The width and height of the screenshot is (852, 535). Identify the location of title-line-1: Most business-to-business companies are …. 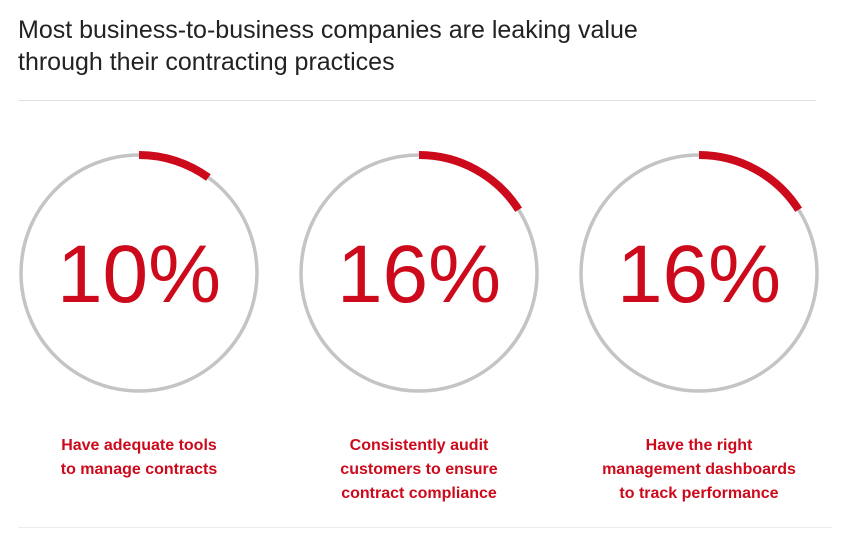
(328, 30).